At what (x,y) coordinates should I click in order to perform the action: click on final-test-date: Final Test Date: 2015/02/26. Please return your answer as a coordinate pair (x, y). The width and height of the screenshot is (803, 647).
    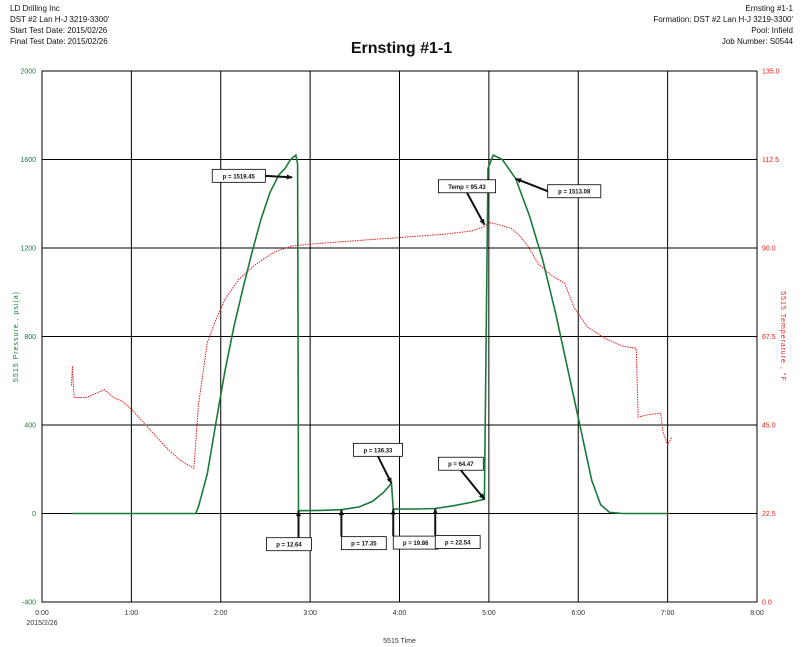
    Looking at the image, I should click on (59, 41).